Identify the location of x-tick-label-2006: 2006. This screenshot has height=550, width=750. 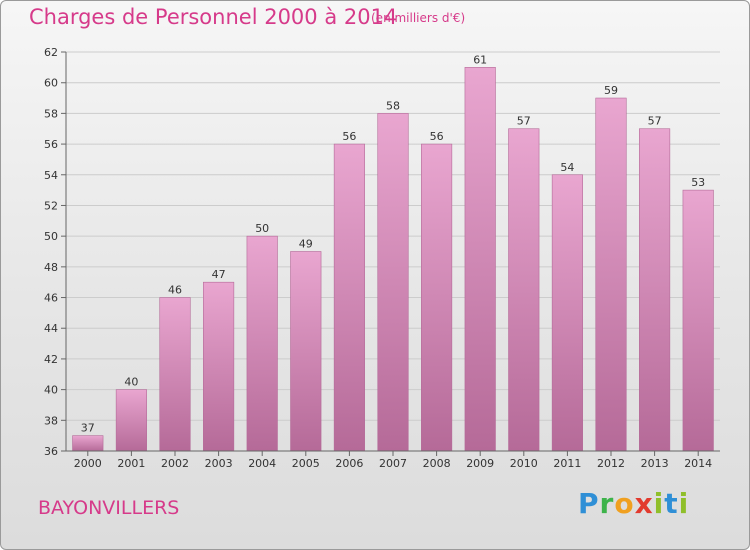
(349, 463).